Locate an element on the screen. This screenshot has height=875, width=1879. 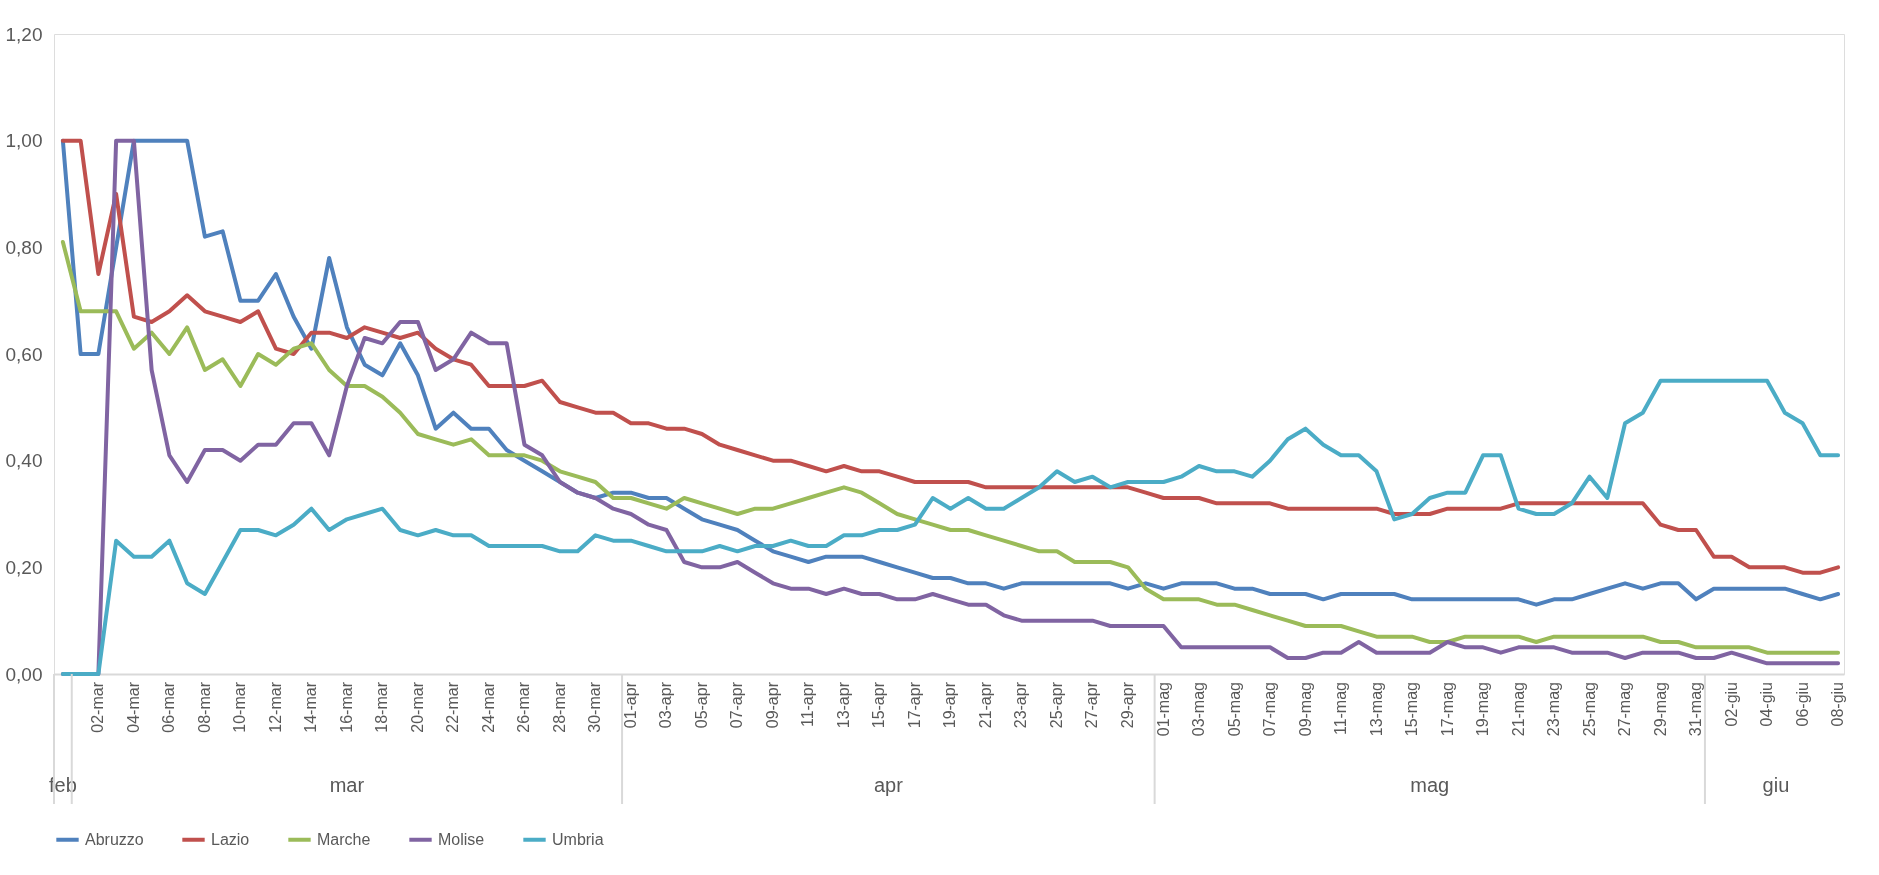
legend-label: Lazio is located at coordinates (230, 839).